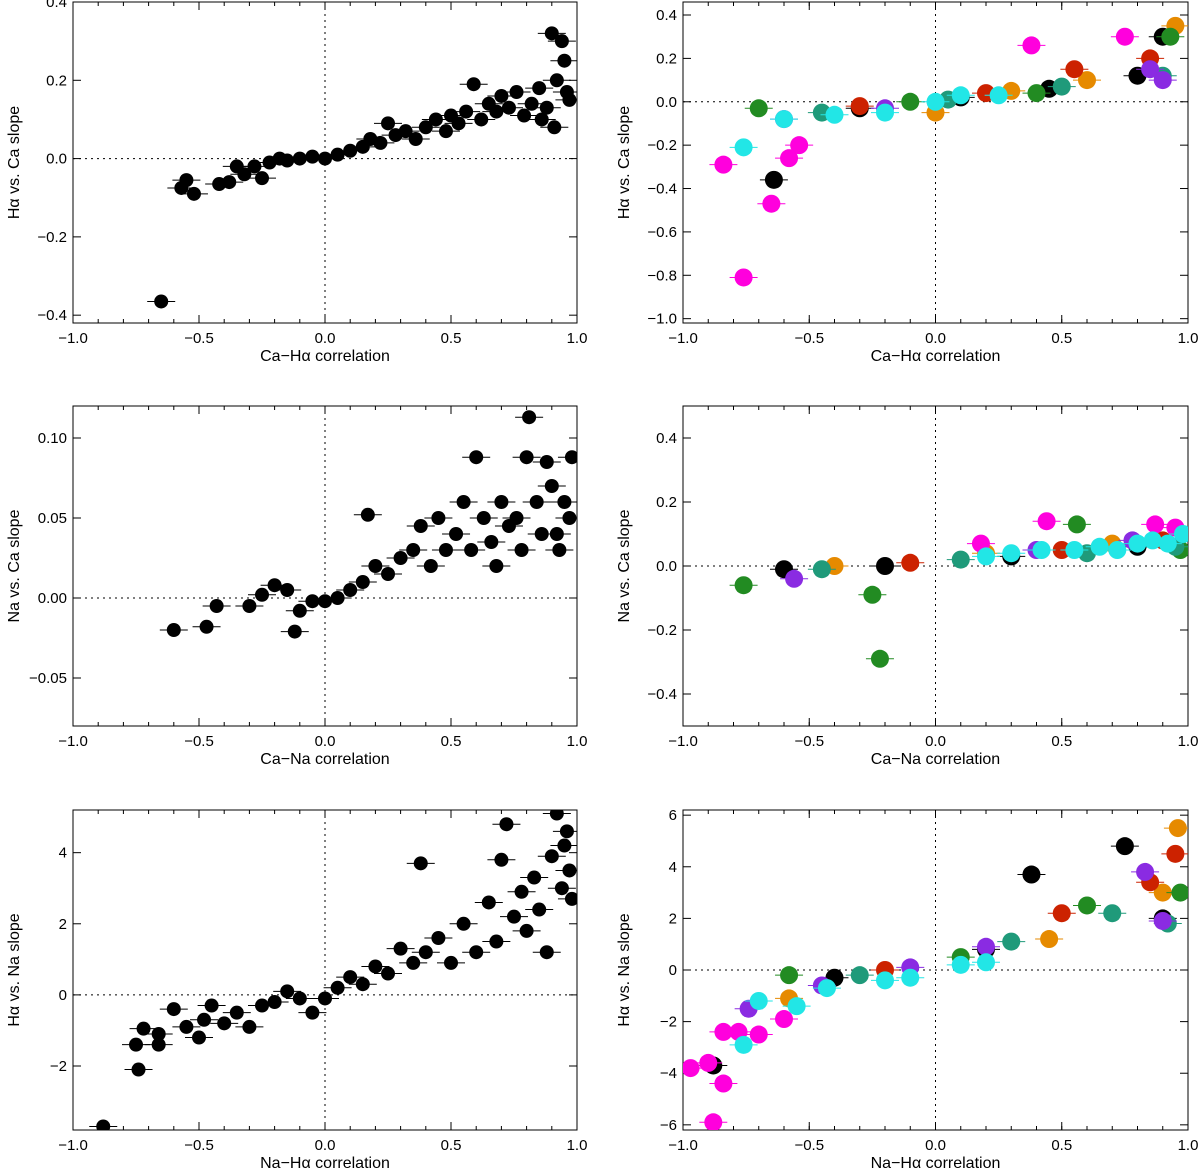 This screenshot has width=1200, height=1168. I want to click on y-tick-label: 0.05, so click(52, 518).